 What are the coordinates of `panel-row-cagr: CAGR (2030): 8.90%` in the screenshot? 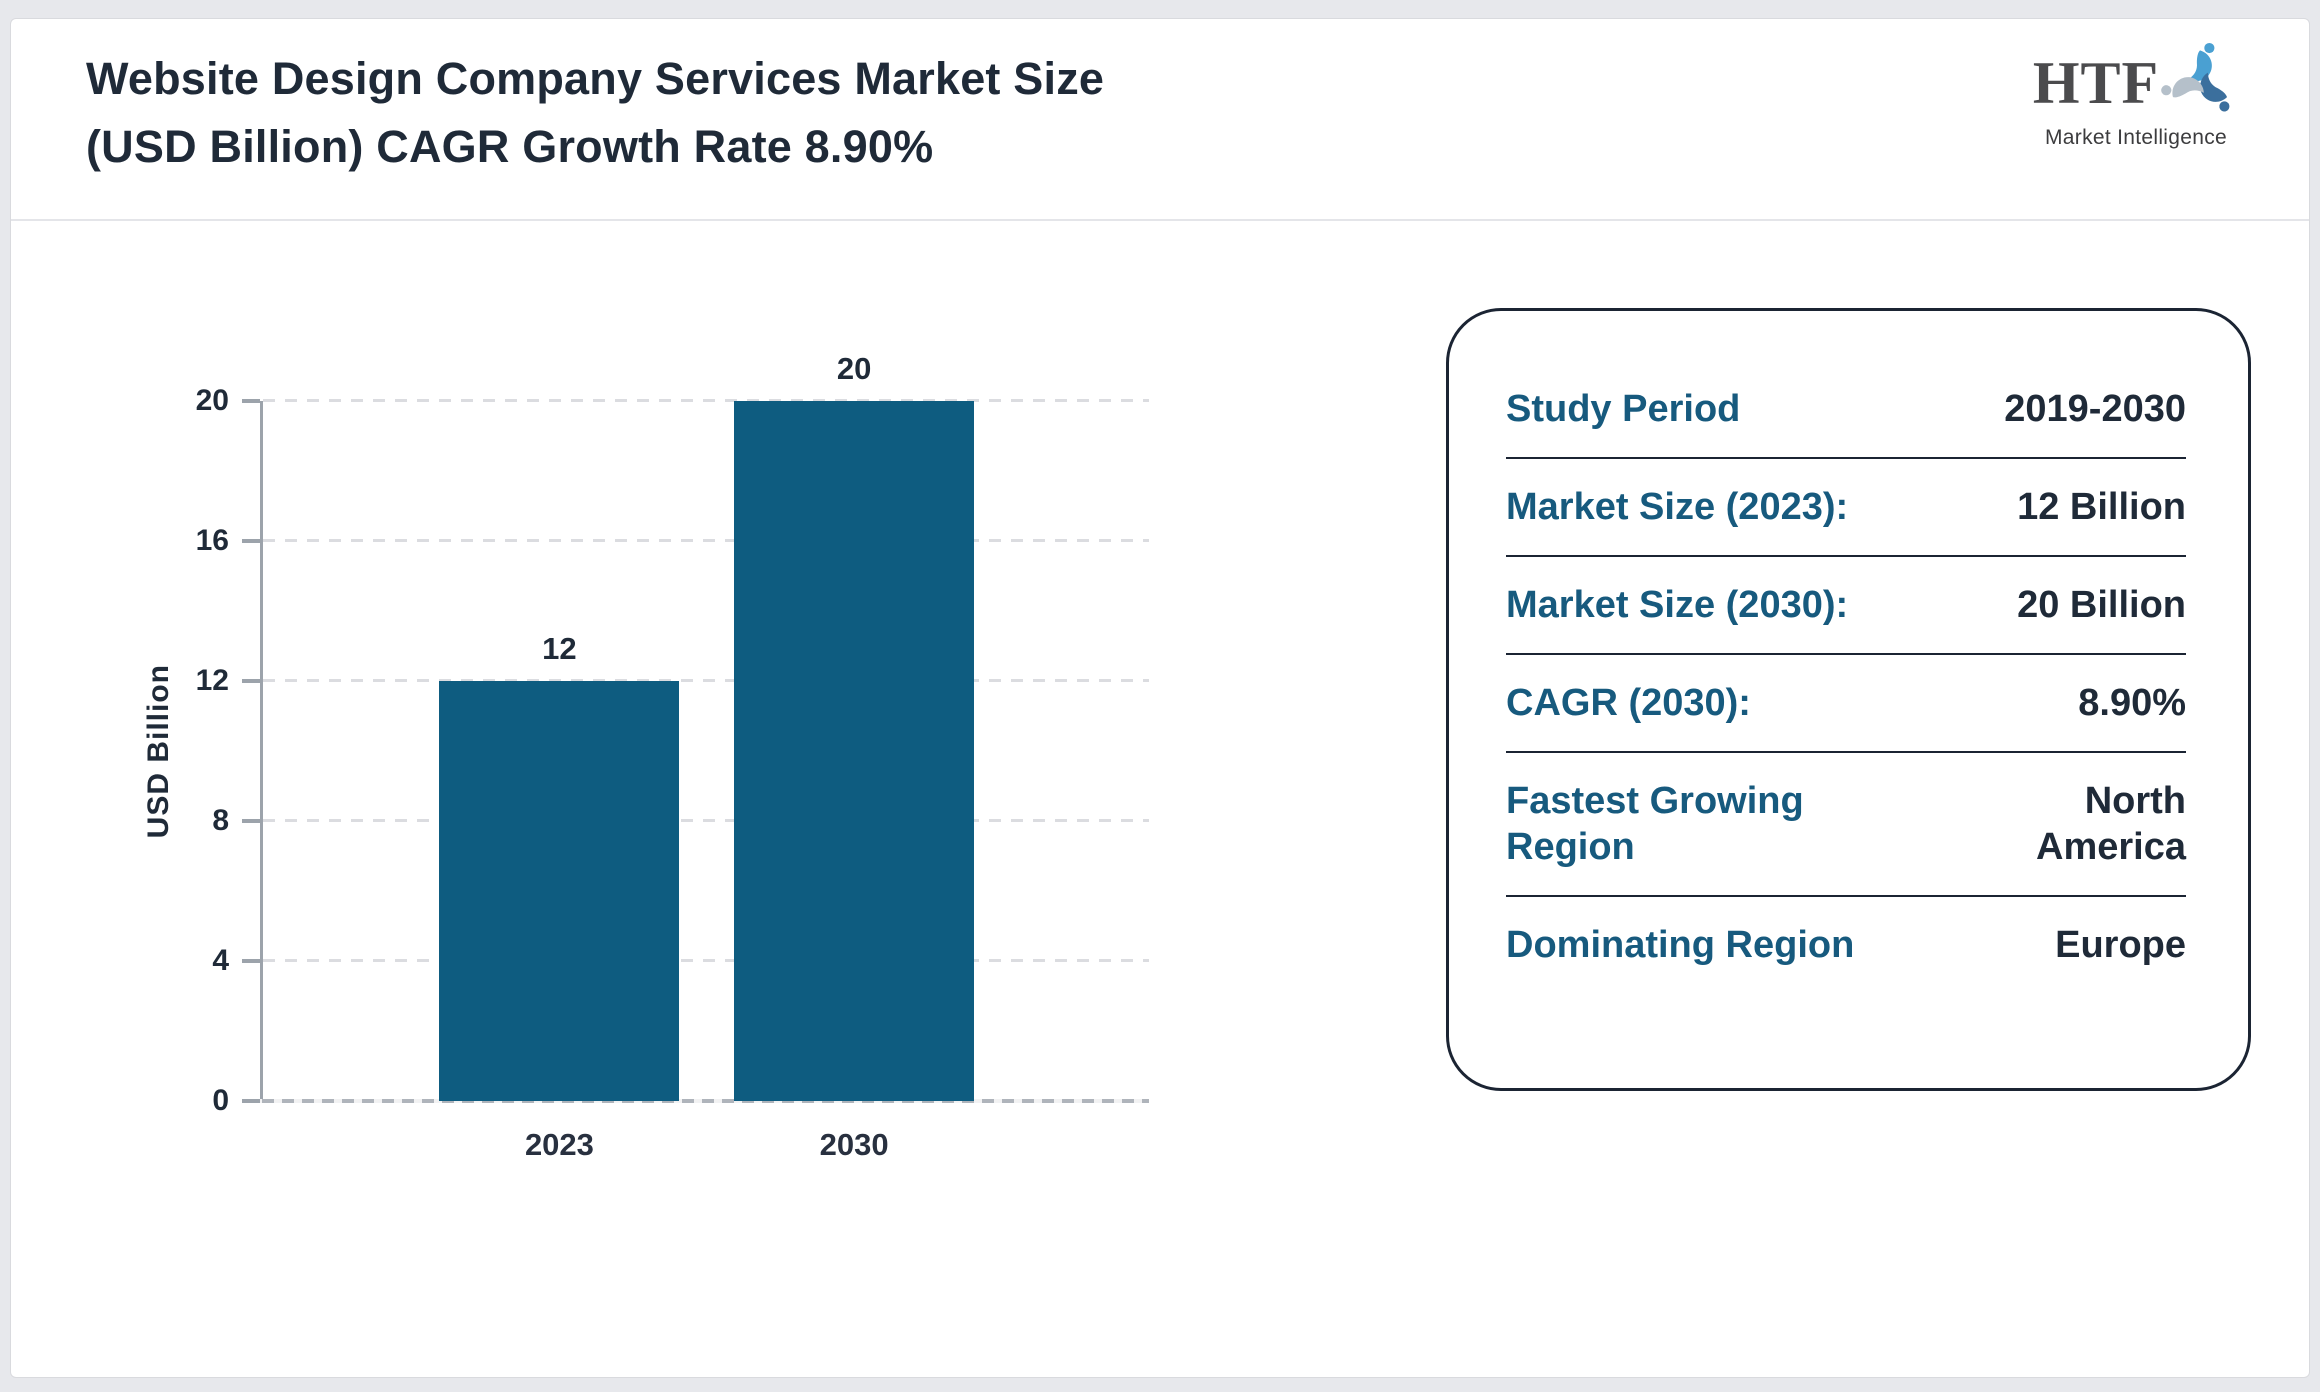 It's located at (1846, 703).